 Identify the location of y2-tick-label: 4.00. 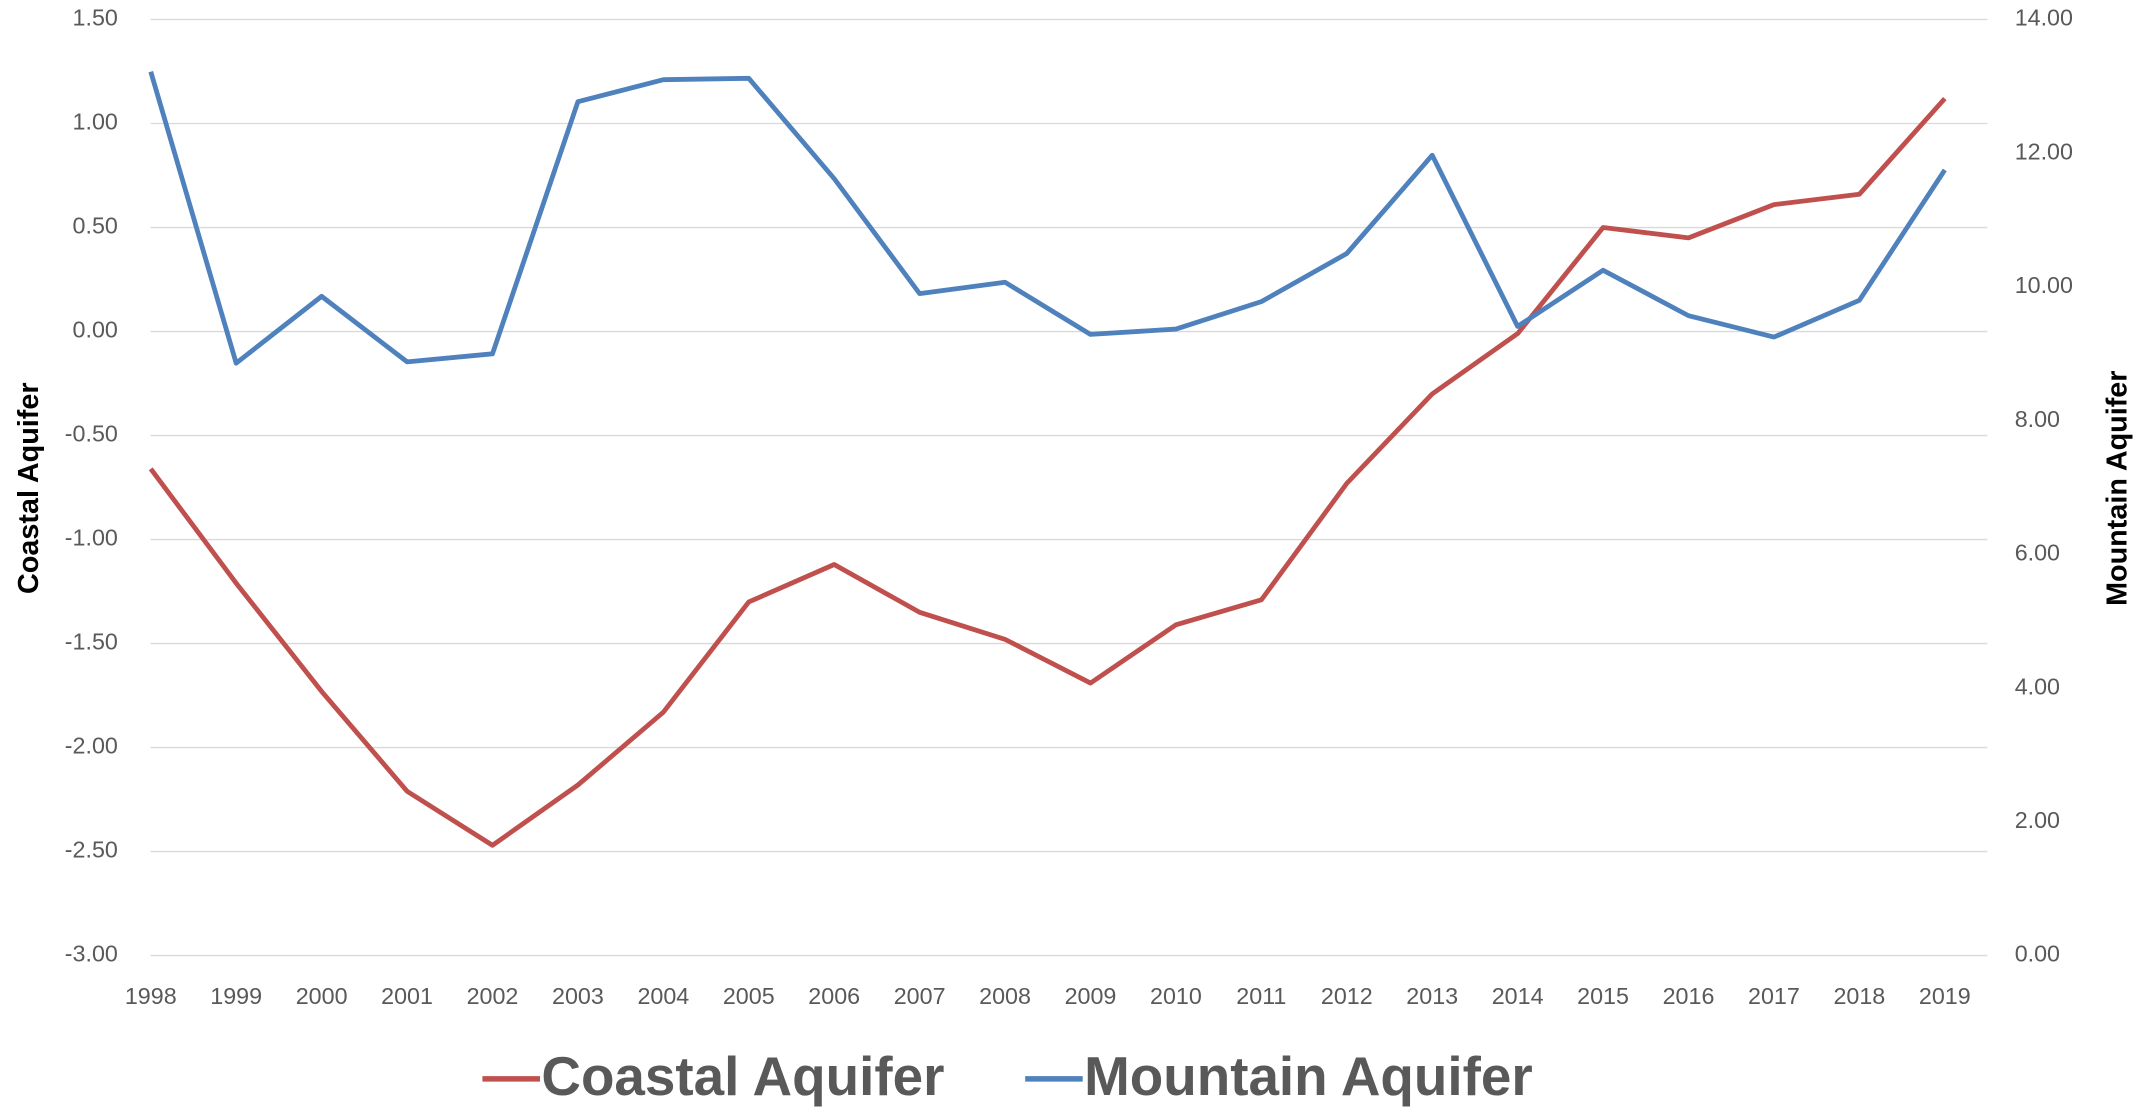
(2037, 686).